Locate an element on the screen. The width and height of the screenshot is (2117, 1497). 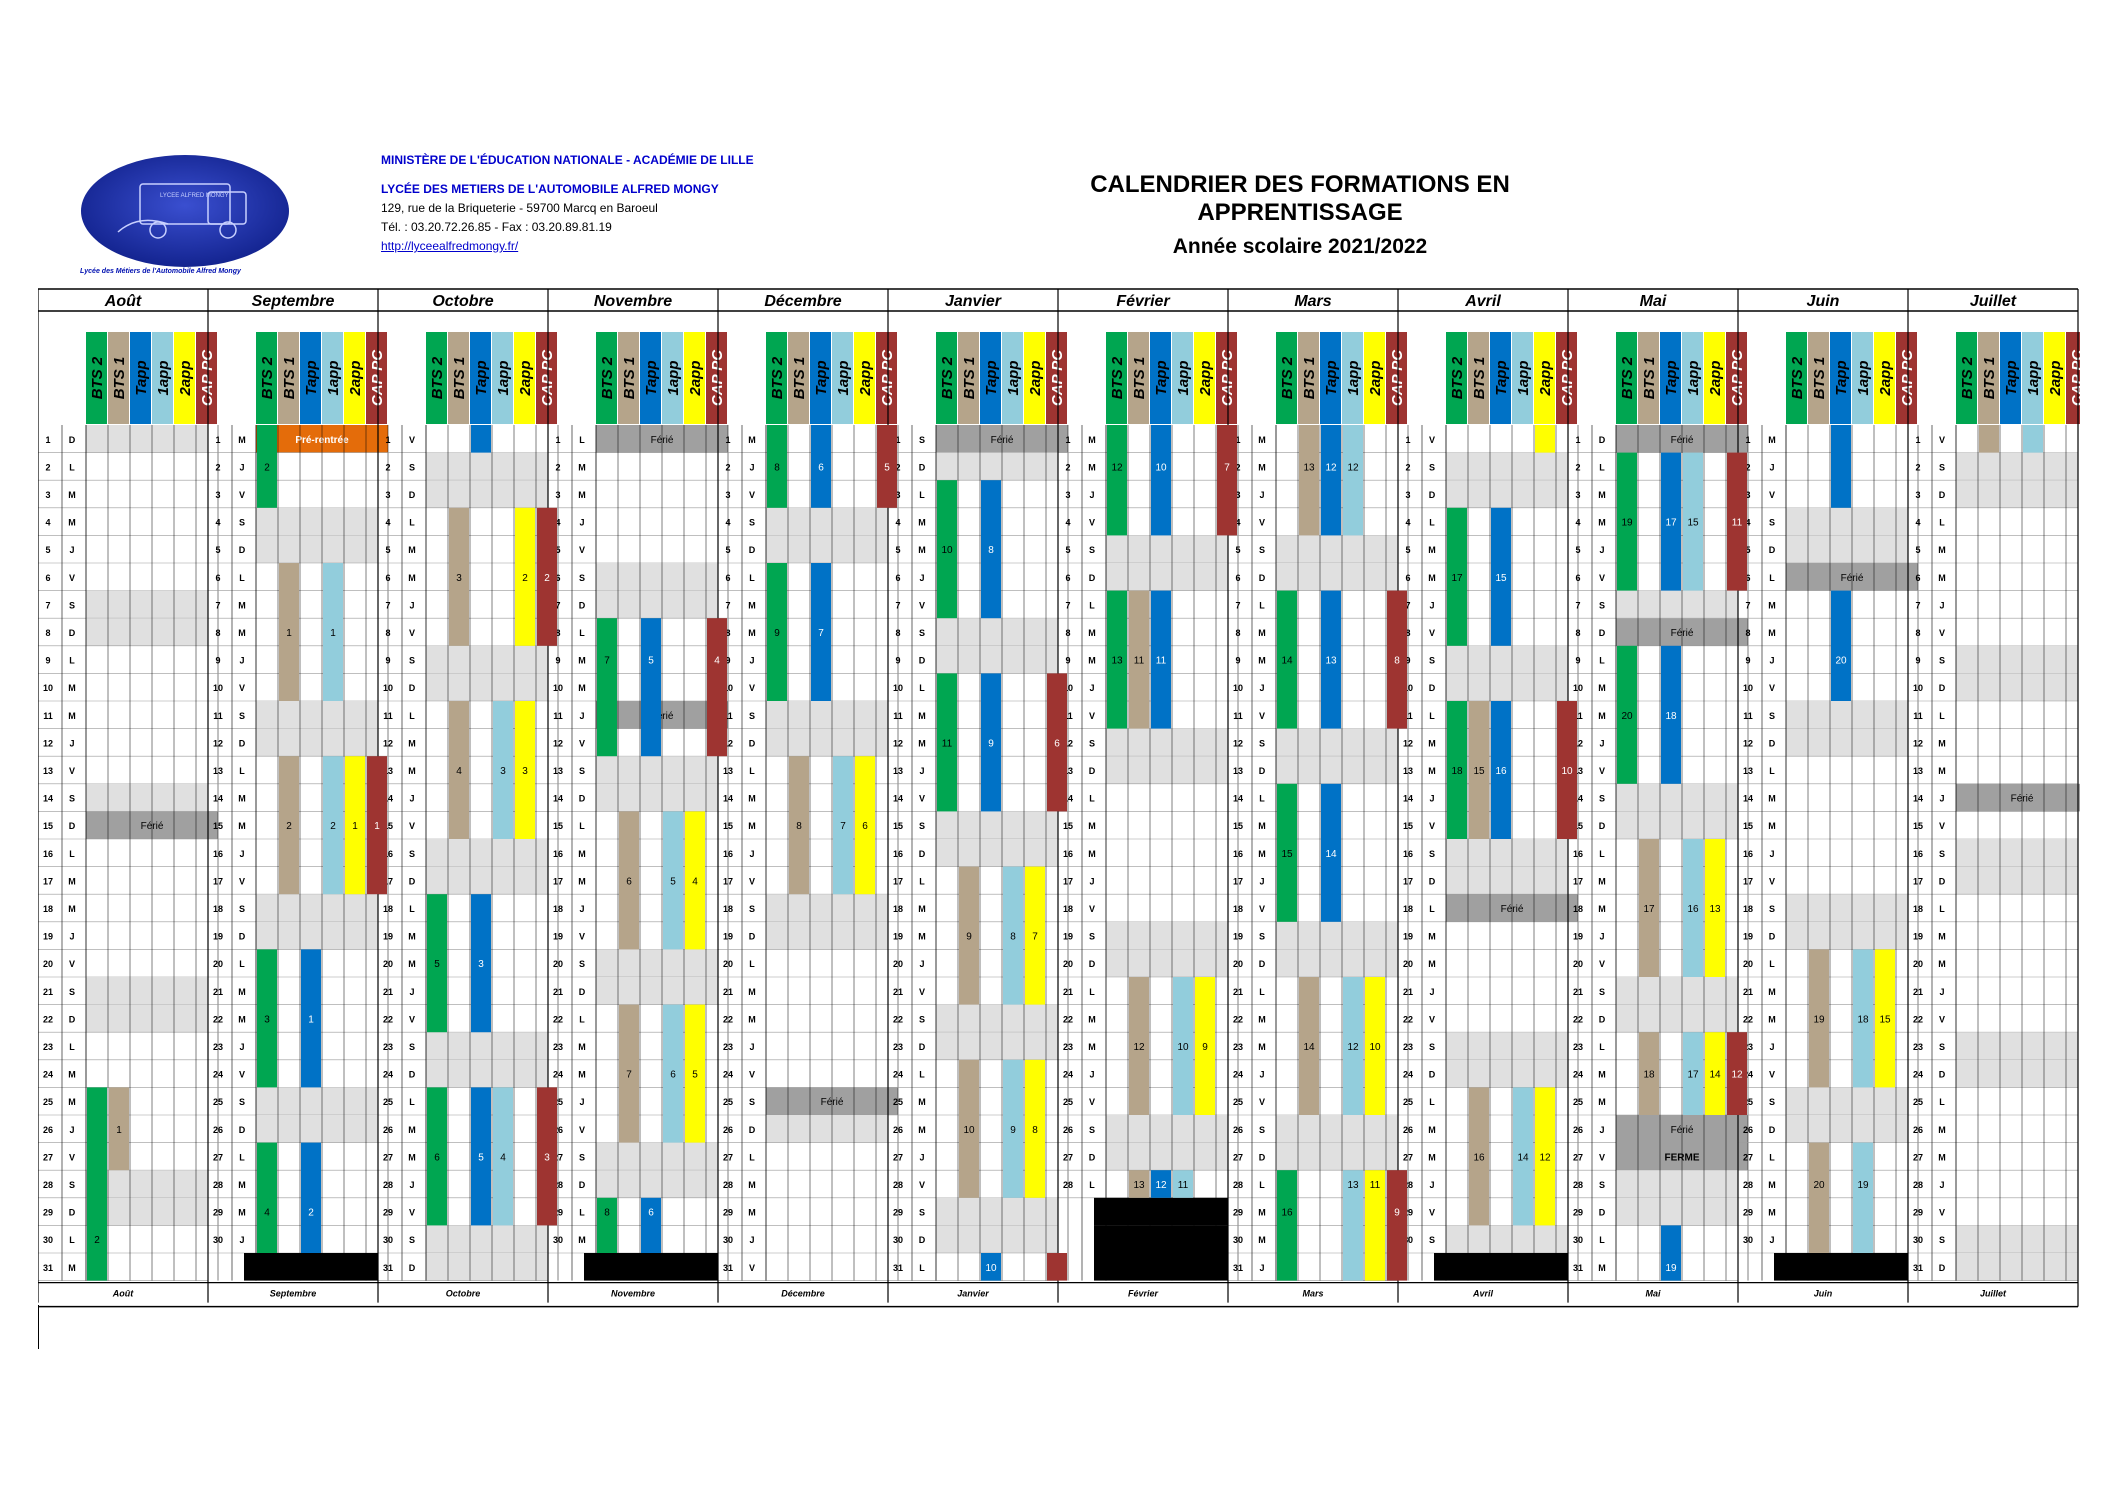
class-label-1: BTS 1 is located at coordinates (1989, 378).